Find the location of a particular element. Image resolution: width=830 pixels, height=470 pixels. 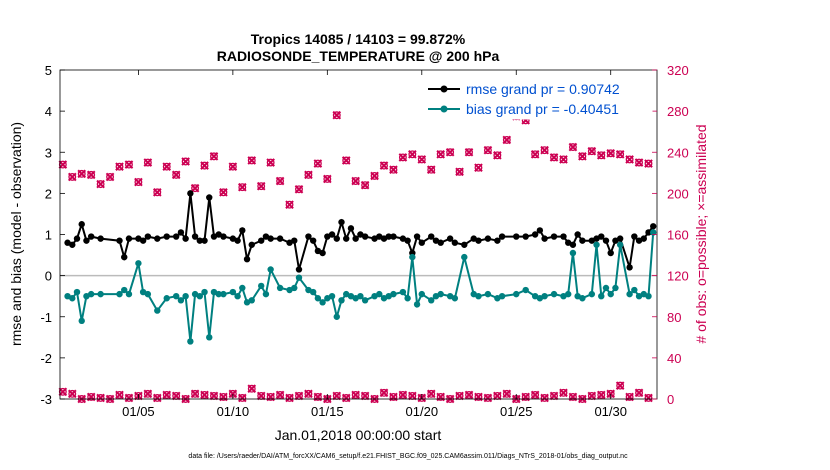

y-axis-right-label: # of obs: o=possible; ×=assimilated is located at coordinates (701, 233).